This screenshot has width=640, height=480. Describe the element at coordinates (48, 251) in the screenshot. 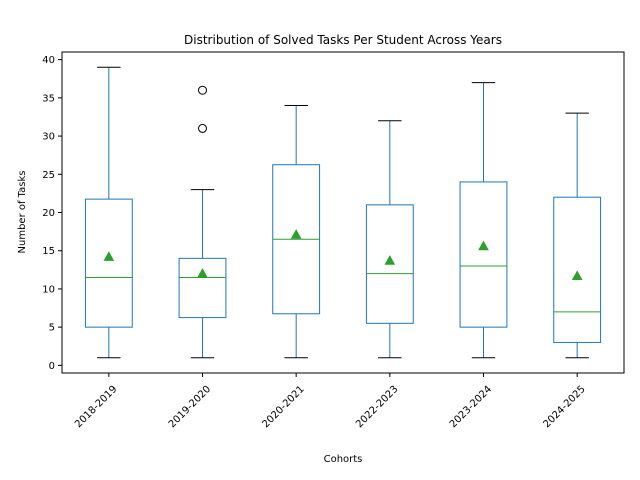

I see `y-tick-label: 15` at that location.